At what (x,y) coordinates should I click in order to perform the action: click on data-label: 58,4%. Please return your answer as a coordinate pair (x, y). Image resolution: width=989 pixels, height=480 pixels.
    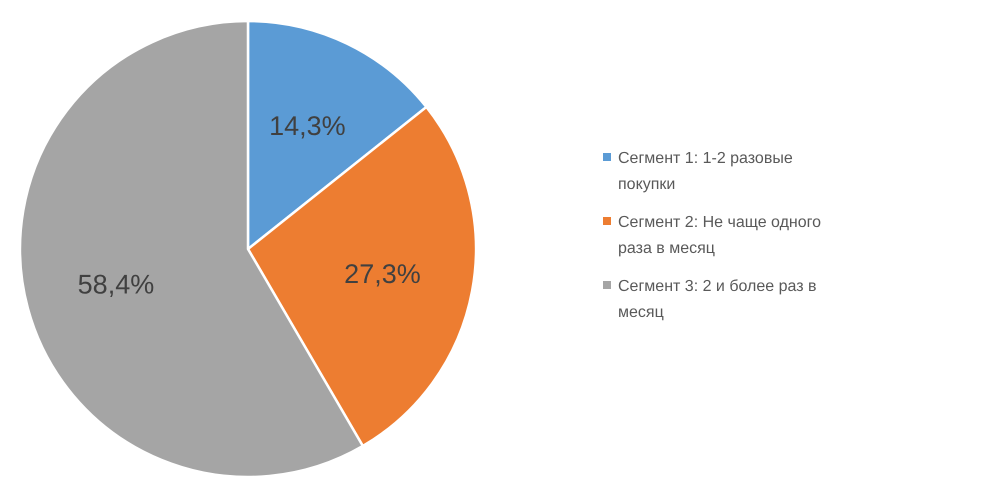
    Looking at the image, I should click on (116, 285).